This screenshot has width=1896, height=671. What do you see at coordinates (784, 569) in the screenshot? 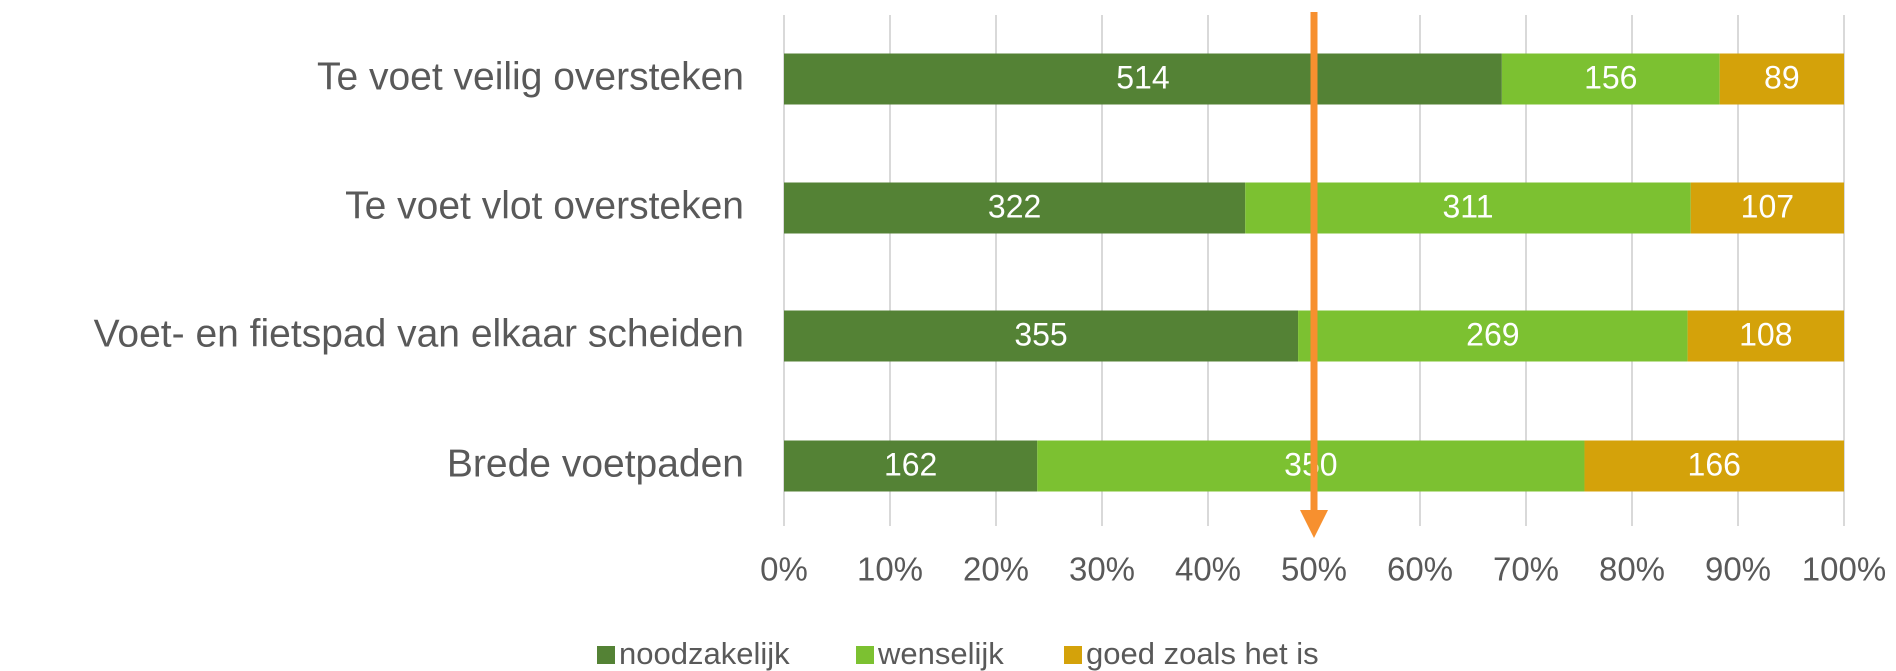
I see `x-tick-label: 0%` at bounding box center [784, 569].